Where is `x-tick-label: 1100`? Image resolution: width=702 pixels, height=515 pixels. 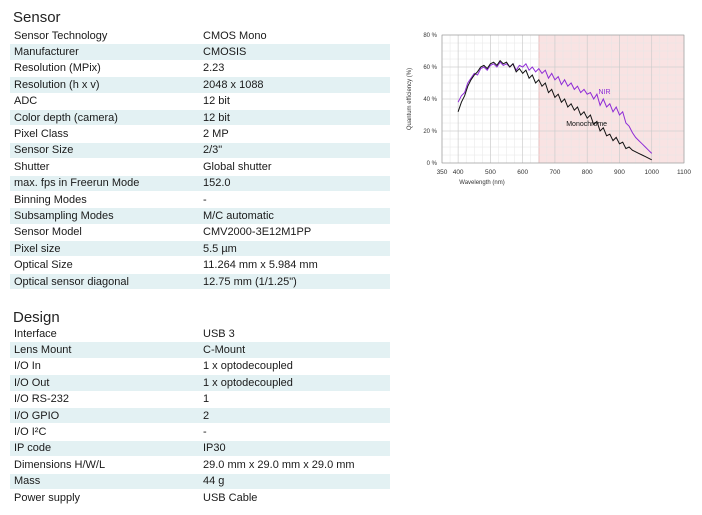 x-tick-label: 1100 is located at coordinates (684, 172).